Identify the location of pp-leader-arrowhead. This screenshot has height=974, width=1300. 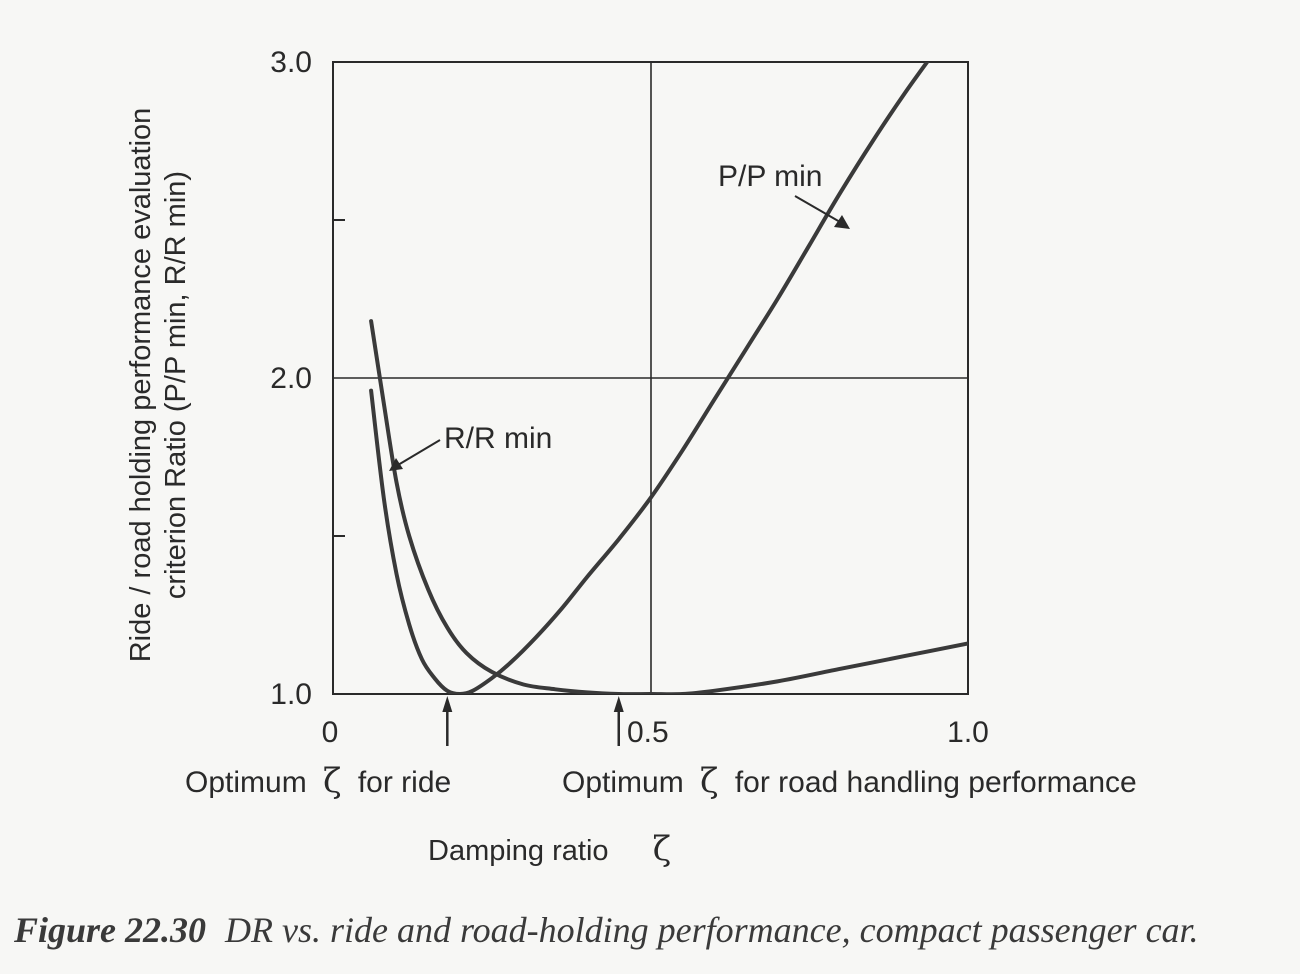
(842, 222).